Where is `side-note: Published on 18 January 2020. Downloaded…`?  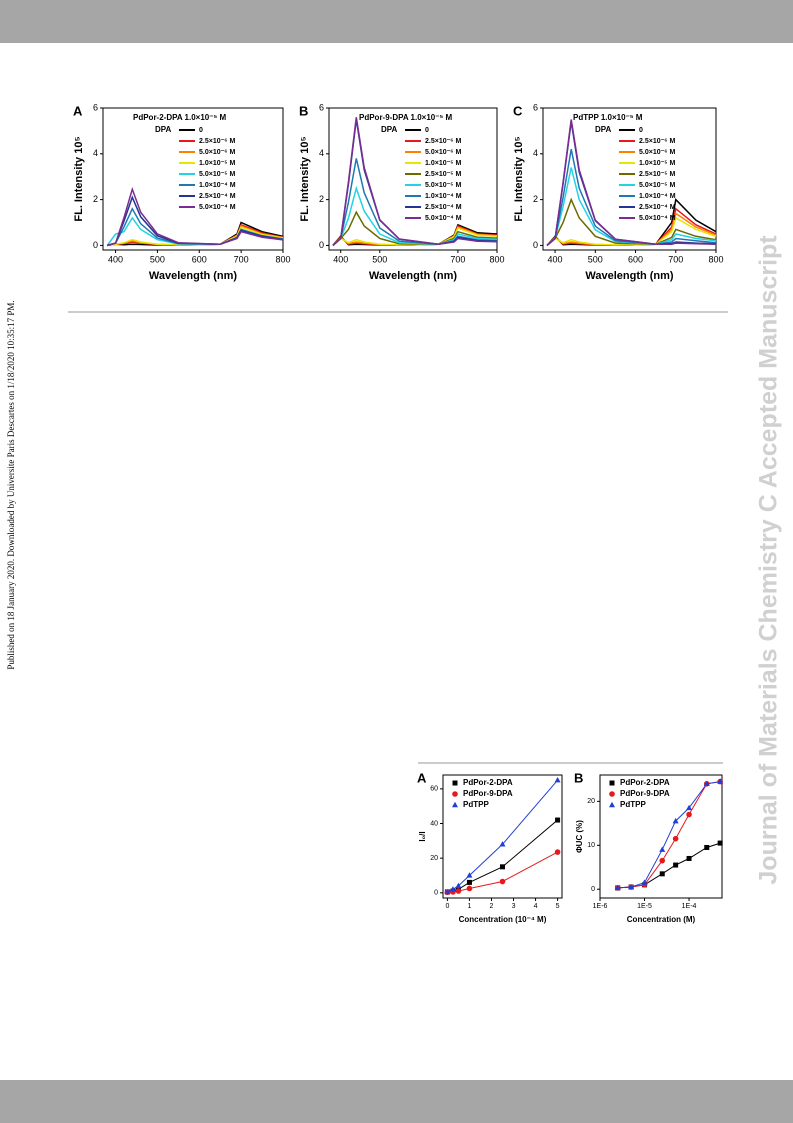
side-note: Published on 18 January 2020. Downloaded… is located at coordinates (11, 484).